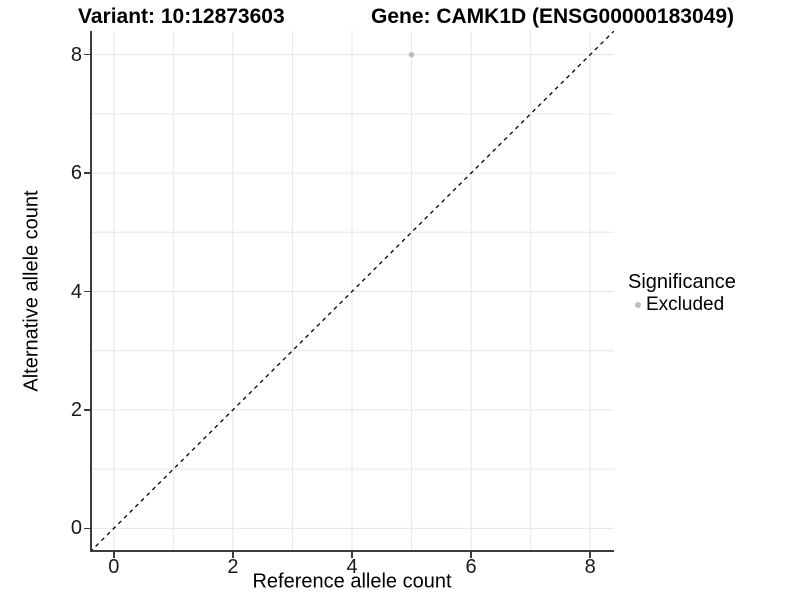 The image size is (800, 600). Describe the element at coordinates (181, 16) in the screenshot. I see `plot-title-variant: Variant: 10:12873603` at that location.